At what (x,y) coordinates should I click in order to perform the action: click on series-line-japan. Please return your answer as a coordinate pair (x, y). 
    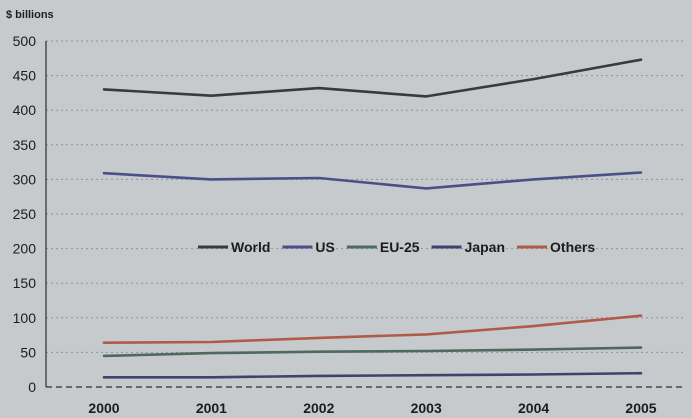
    Looking at the image, I should click on (372, 375).